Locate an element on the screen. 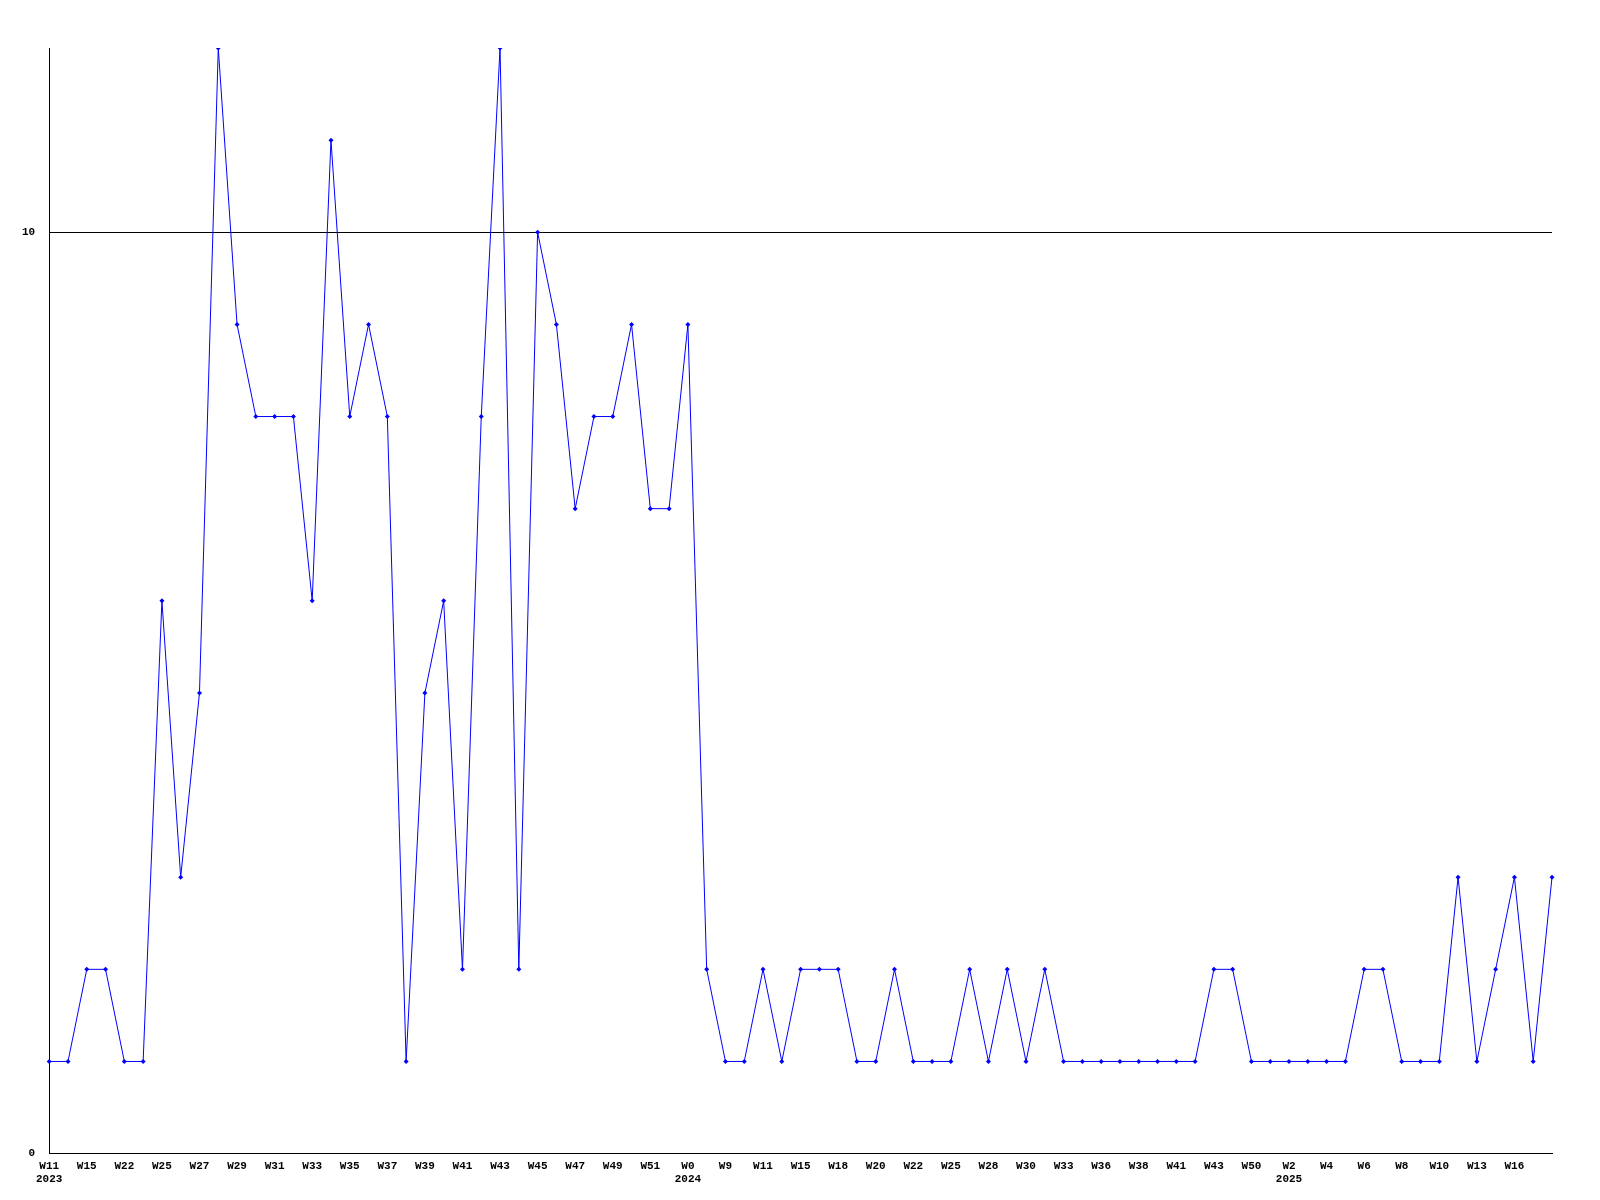  x-tick-label: W8 is located at coordinates (1402, 1165).